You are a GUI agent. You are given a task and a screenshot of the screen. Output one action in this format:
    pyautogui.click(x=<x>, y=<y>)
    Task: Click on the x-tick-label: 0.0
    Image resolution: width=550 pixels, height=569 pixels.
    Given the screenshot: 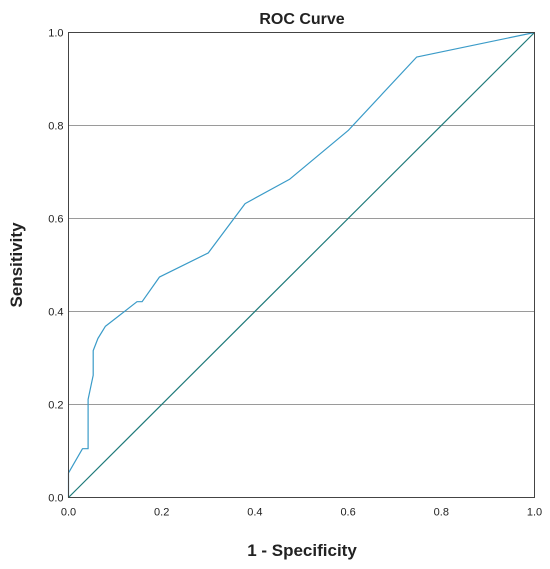 What is the action you would take?
    pyautogui.click(x=68, y=513)
    